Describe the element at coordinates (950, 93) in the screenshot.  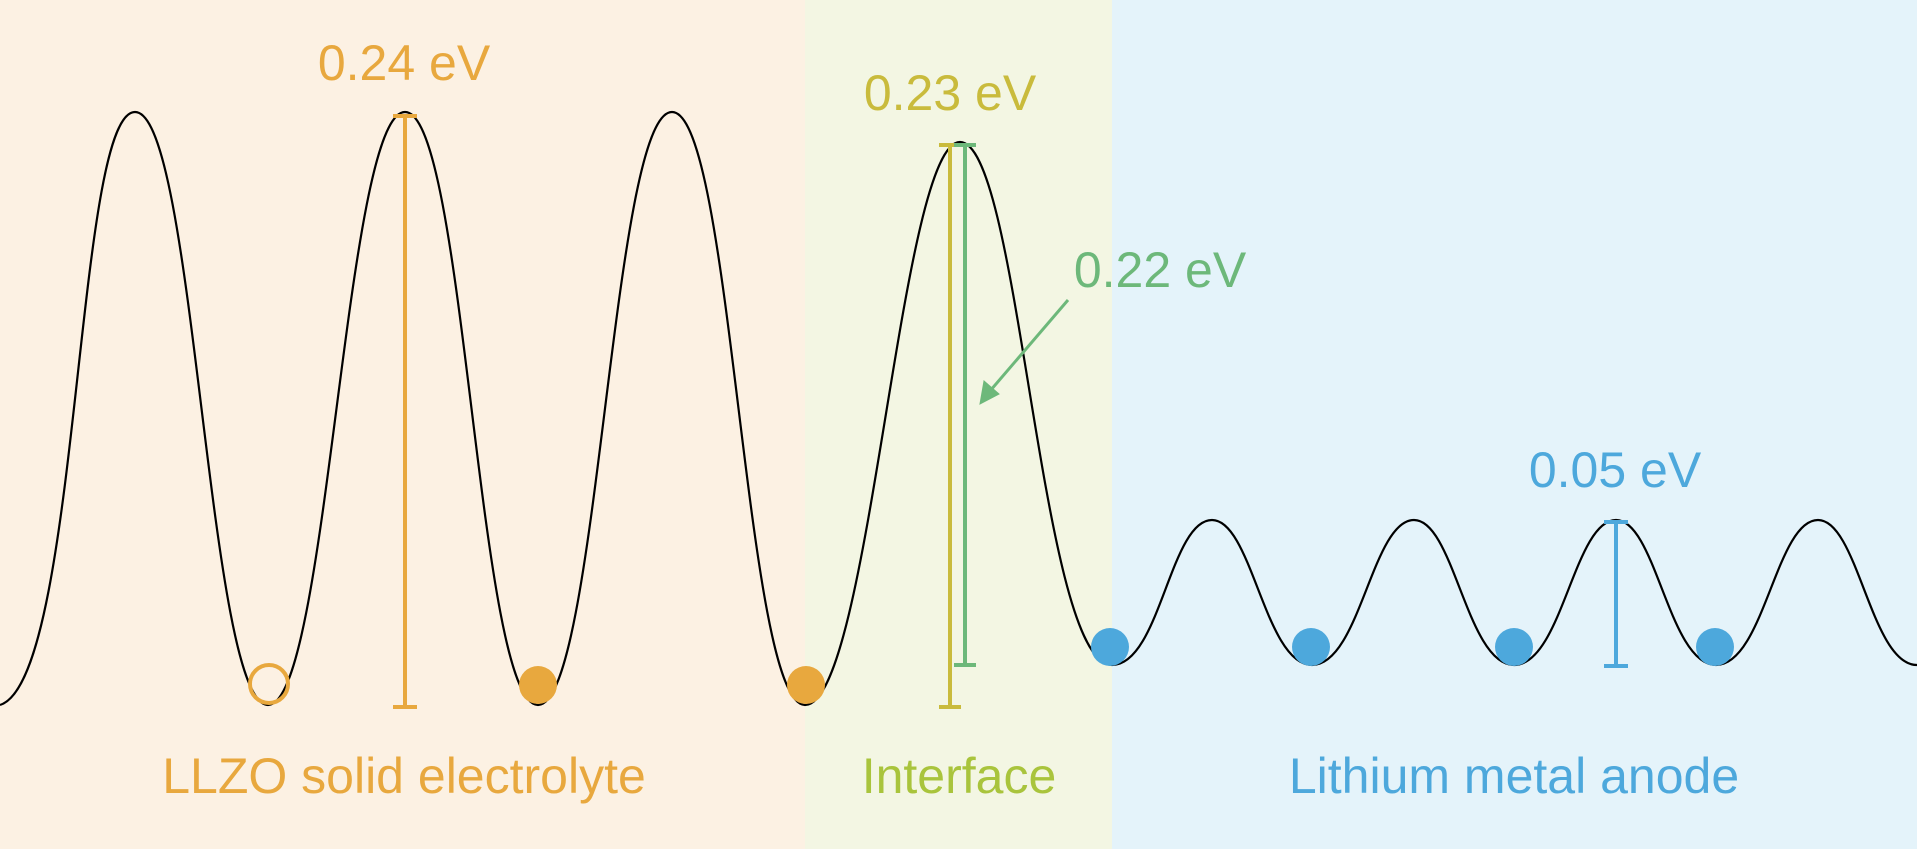
I see `interface-barrier-label: 0.23 eV` at that location.